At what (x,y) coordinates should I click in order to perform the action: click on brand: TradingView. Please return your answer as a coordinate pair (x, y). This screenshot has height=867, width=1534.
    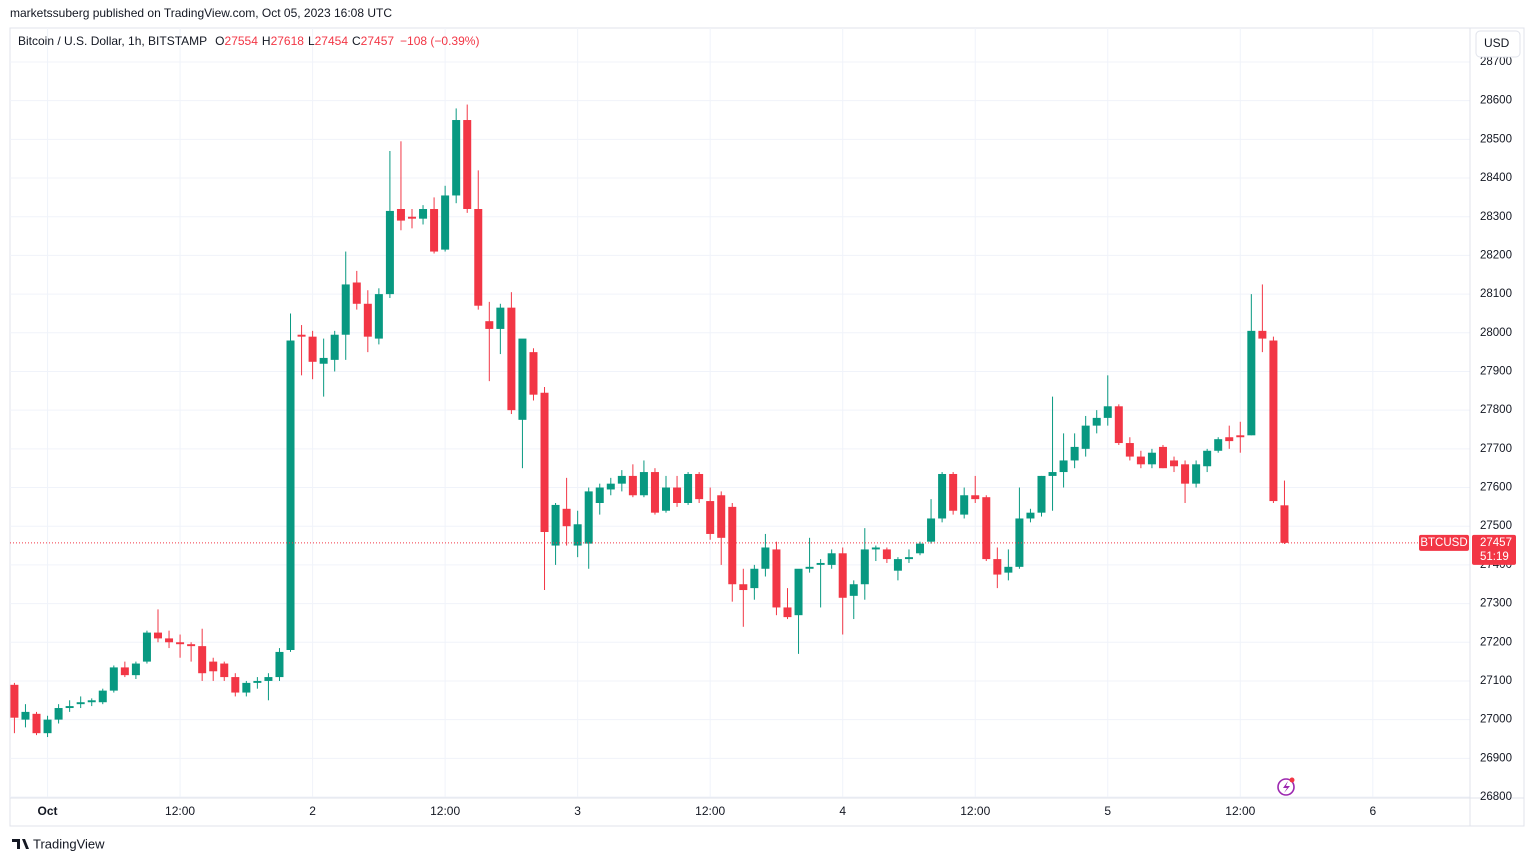
    Looking at the image, I should click on (58, 843).